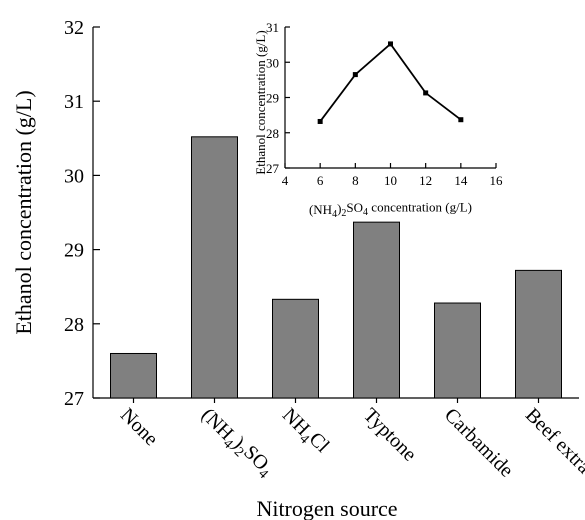 The width and height of the screenshot is (585, 520). Describe the element at coordinates (139, 427) in the screenshot. I see `x-category-label: None` at that location.